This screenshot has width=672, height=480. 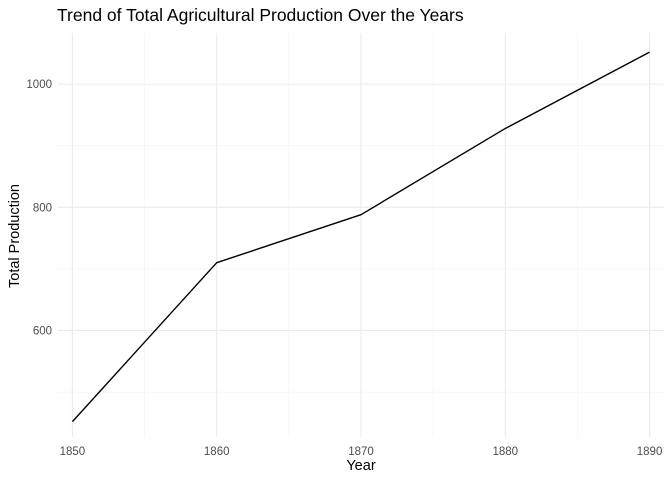 I want to click on x-tick-label: 1890, so click(x=650, y=452).